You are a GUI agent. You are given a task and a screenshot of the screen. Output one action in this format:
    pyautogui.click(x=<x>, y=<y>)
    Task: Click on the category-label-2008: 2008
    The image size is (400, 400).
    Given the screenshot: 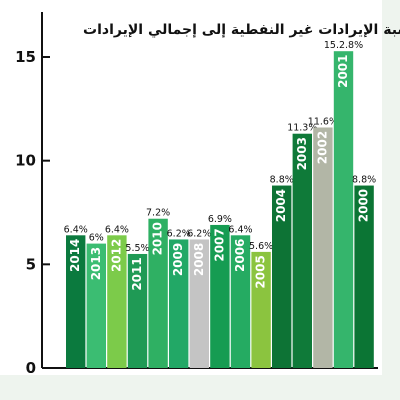 What is the action you would take?
    pyautogui.click(x=199, y=259)
    